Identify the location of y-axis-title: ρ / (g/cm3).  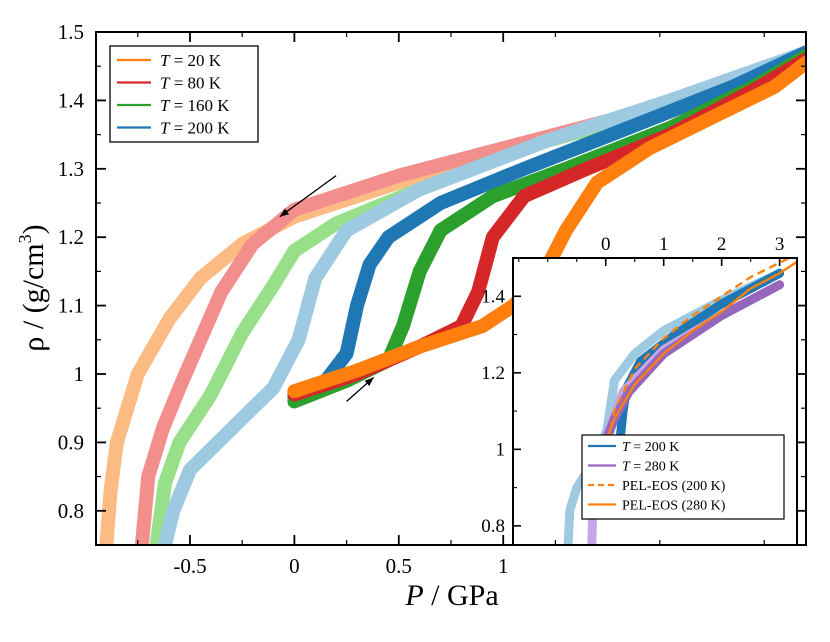
(32, 287).